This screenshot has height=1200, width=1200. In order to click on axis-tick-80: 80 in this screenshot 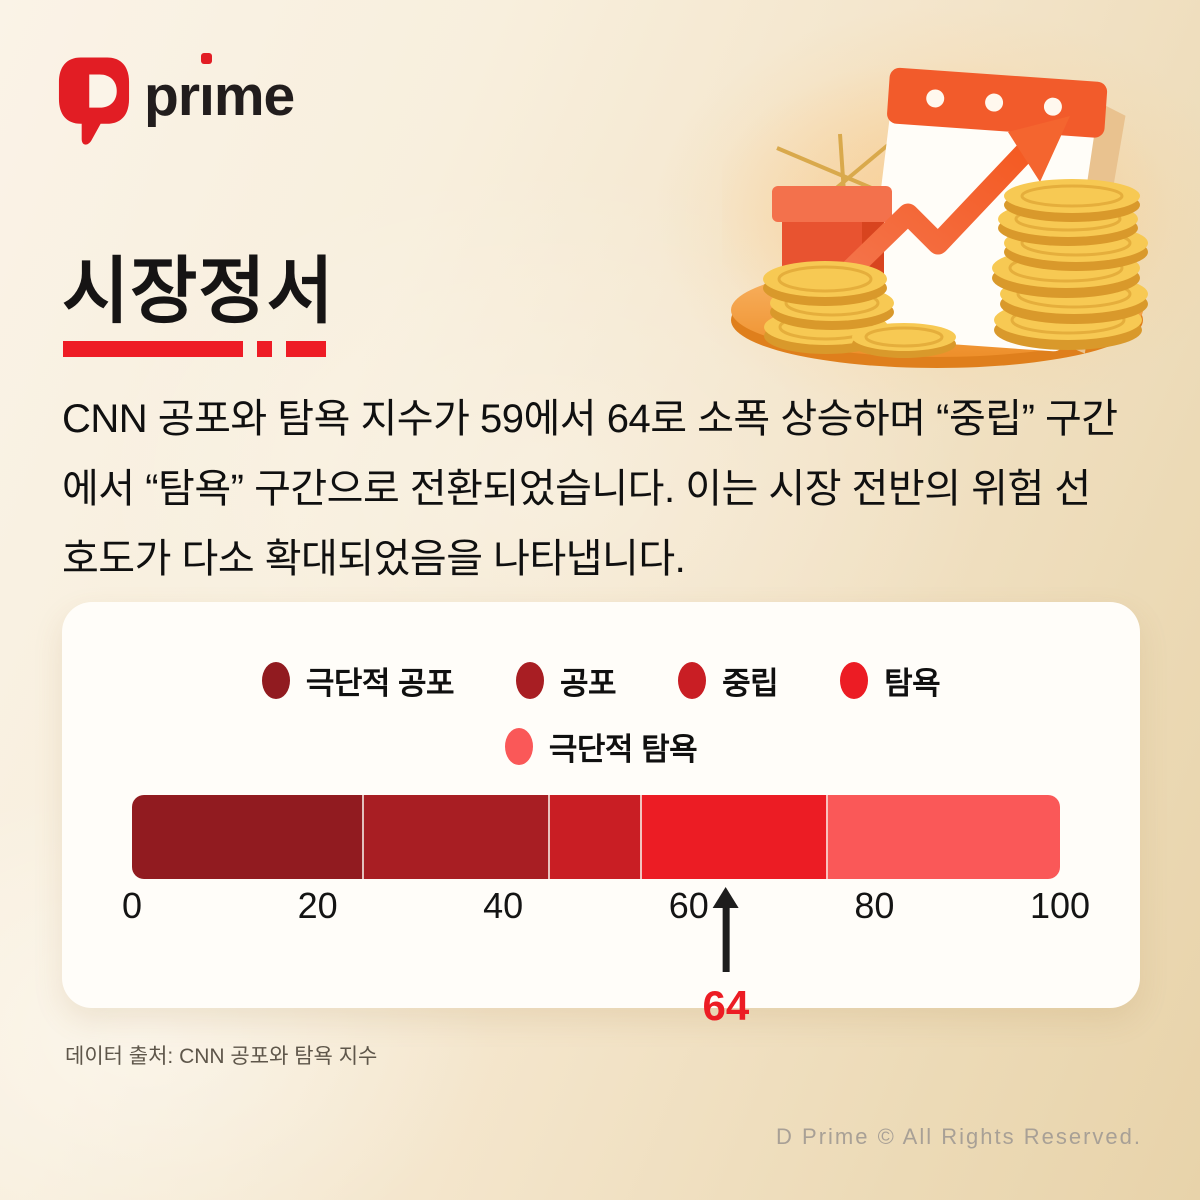, I will do `click(874, 905)`.